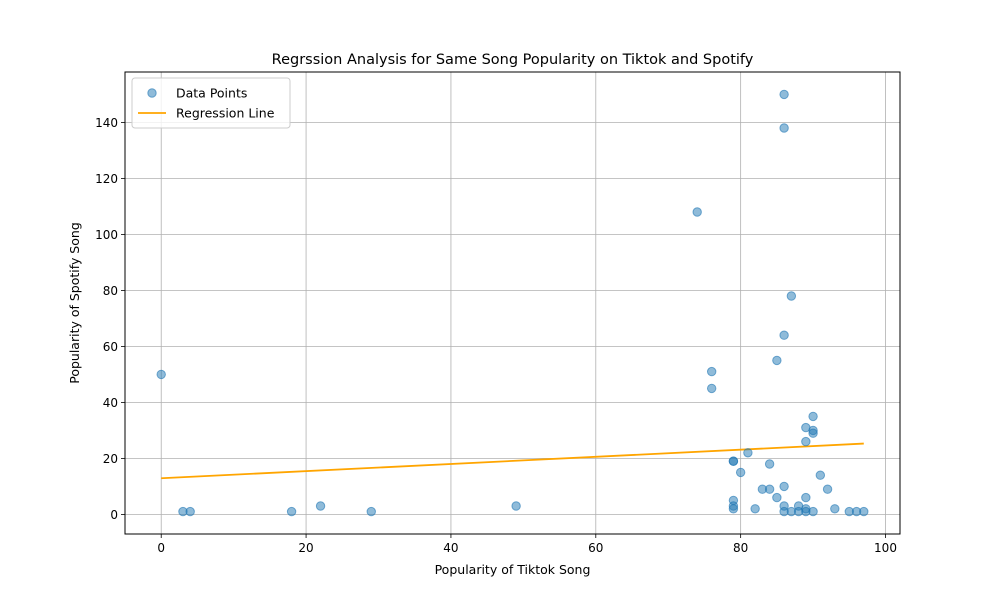 This screenshot has height=600, width=1000. Describe the element at coordinates (74, 303) in the screenshot. I see `y-axis-label: Popularity of Spotify Song` at that location.